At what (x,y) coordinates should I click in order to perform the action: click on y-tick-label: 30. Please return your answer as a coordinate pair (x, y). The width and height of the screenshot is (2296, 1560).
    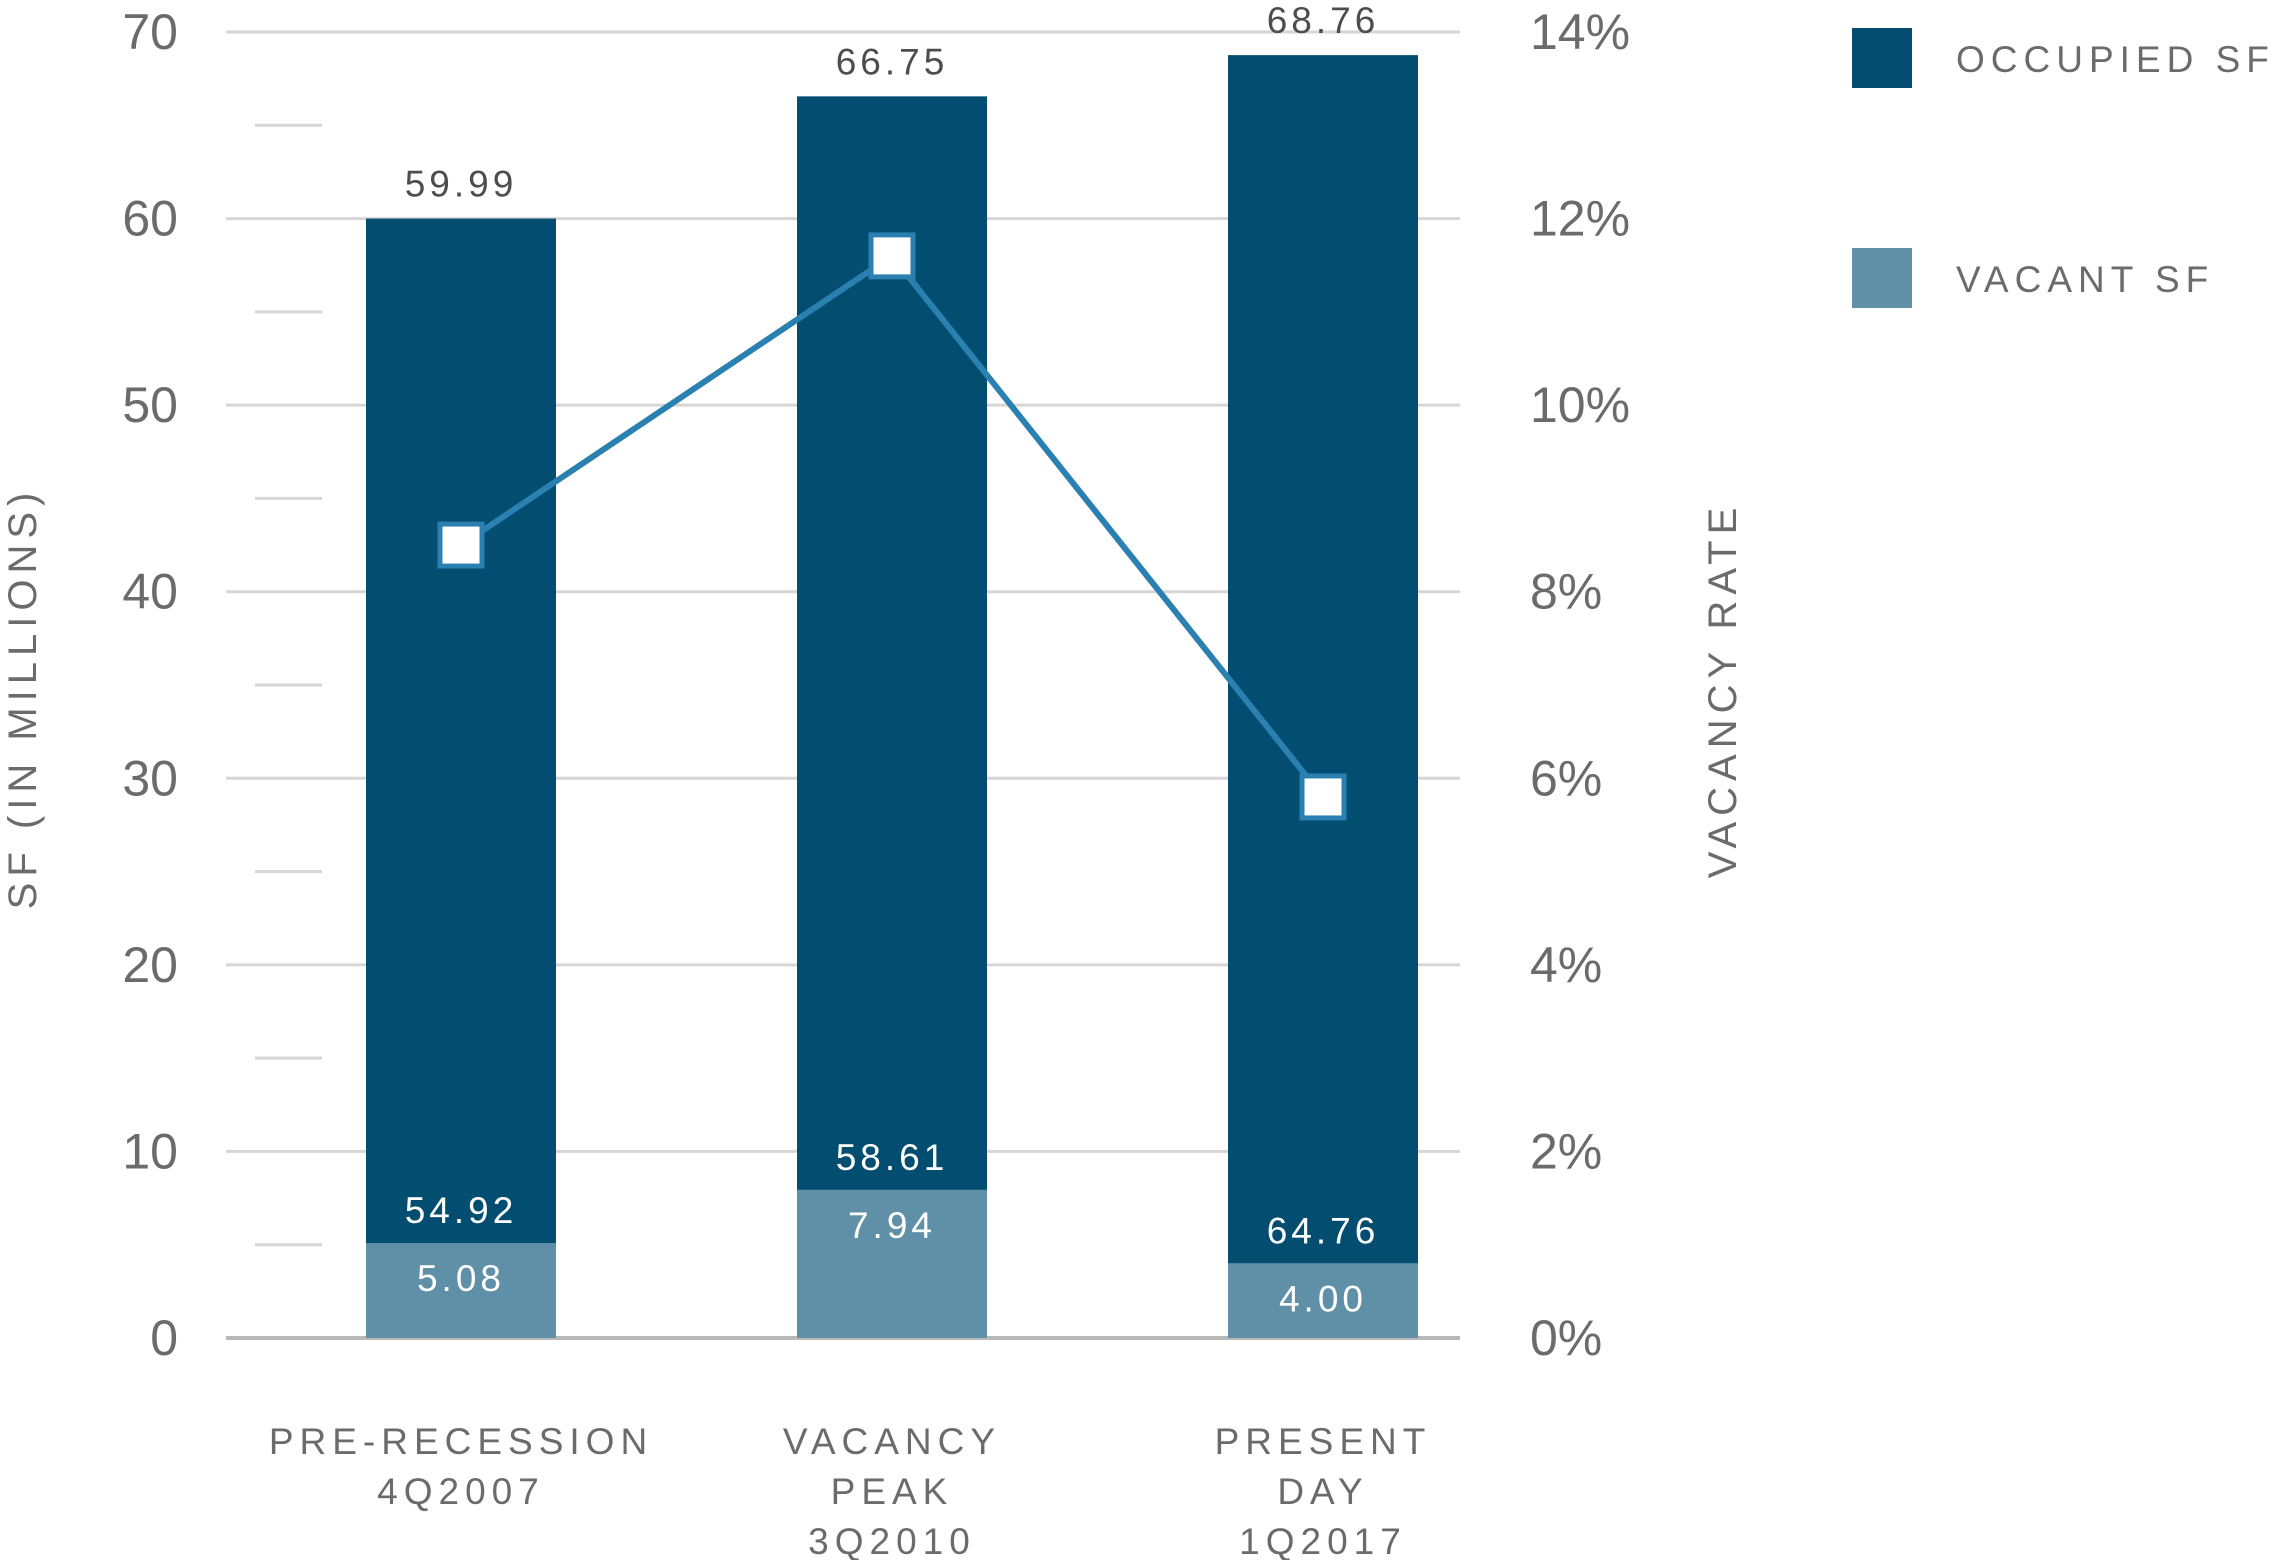
    Looking at the image, I should click on (150, 778).